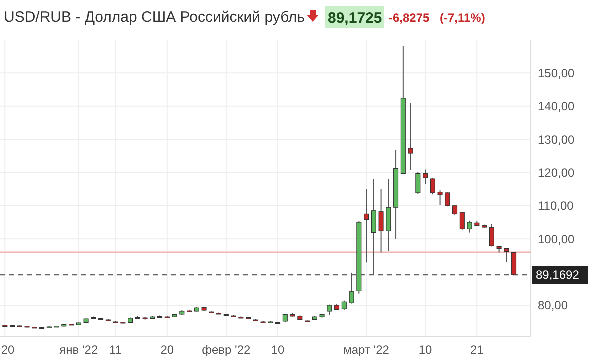 This screenshot has width=590, height=363. Describe the element at coordinates (553, 305) in the screenshot. I see `y-tick-label: 80,00` at that location.